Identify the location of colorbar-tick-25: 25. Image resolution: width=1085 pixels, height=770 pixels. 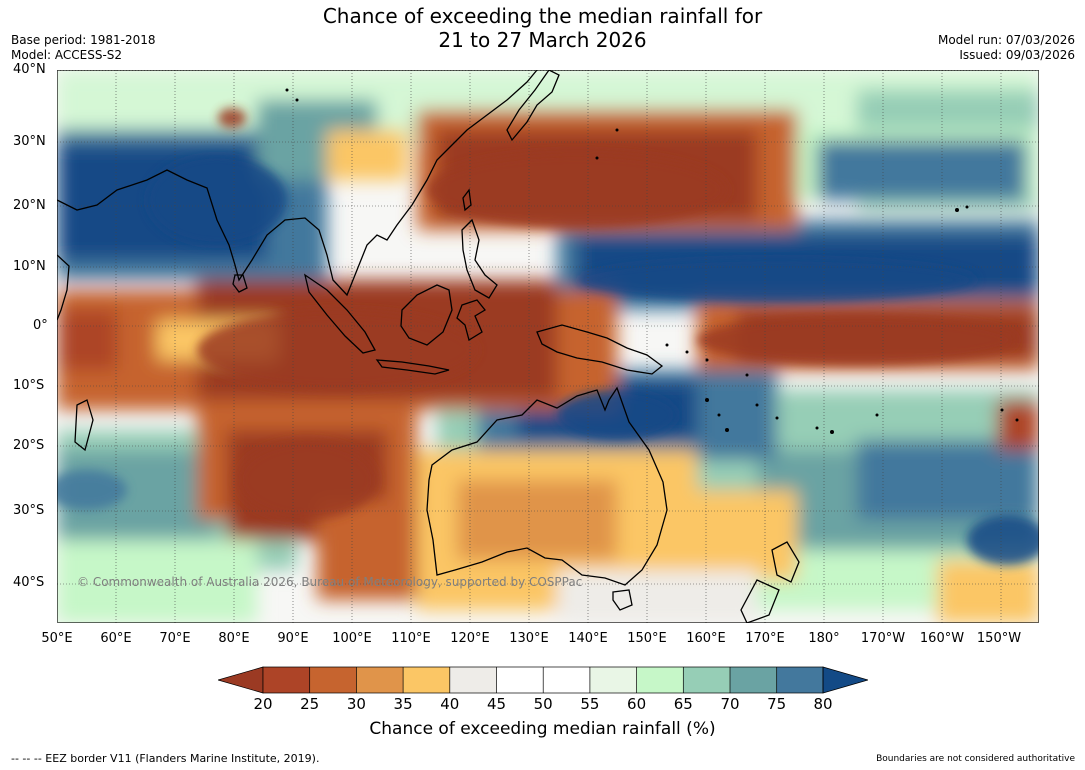
(310, 704).